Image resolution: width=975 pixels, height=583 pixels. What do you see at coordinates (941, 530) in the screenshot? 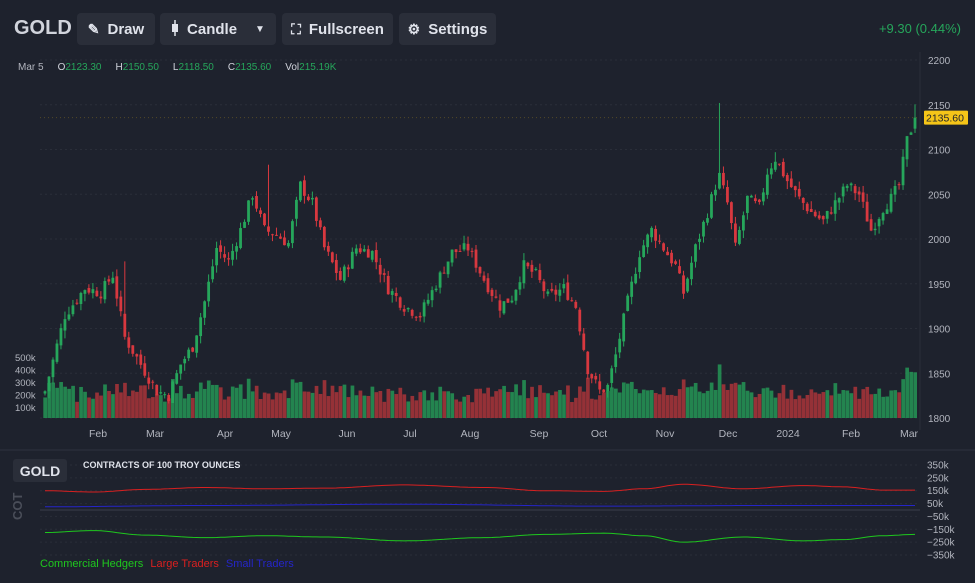
I see `cot-tick-label: −150k` at bounding box center [941, 530].